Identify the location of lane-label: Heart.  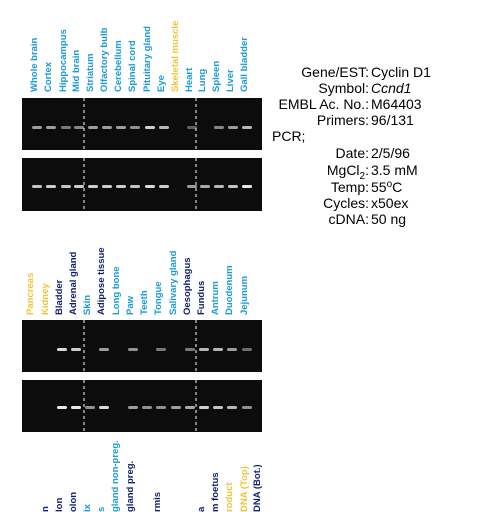
(189, 79).